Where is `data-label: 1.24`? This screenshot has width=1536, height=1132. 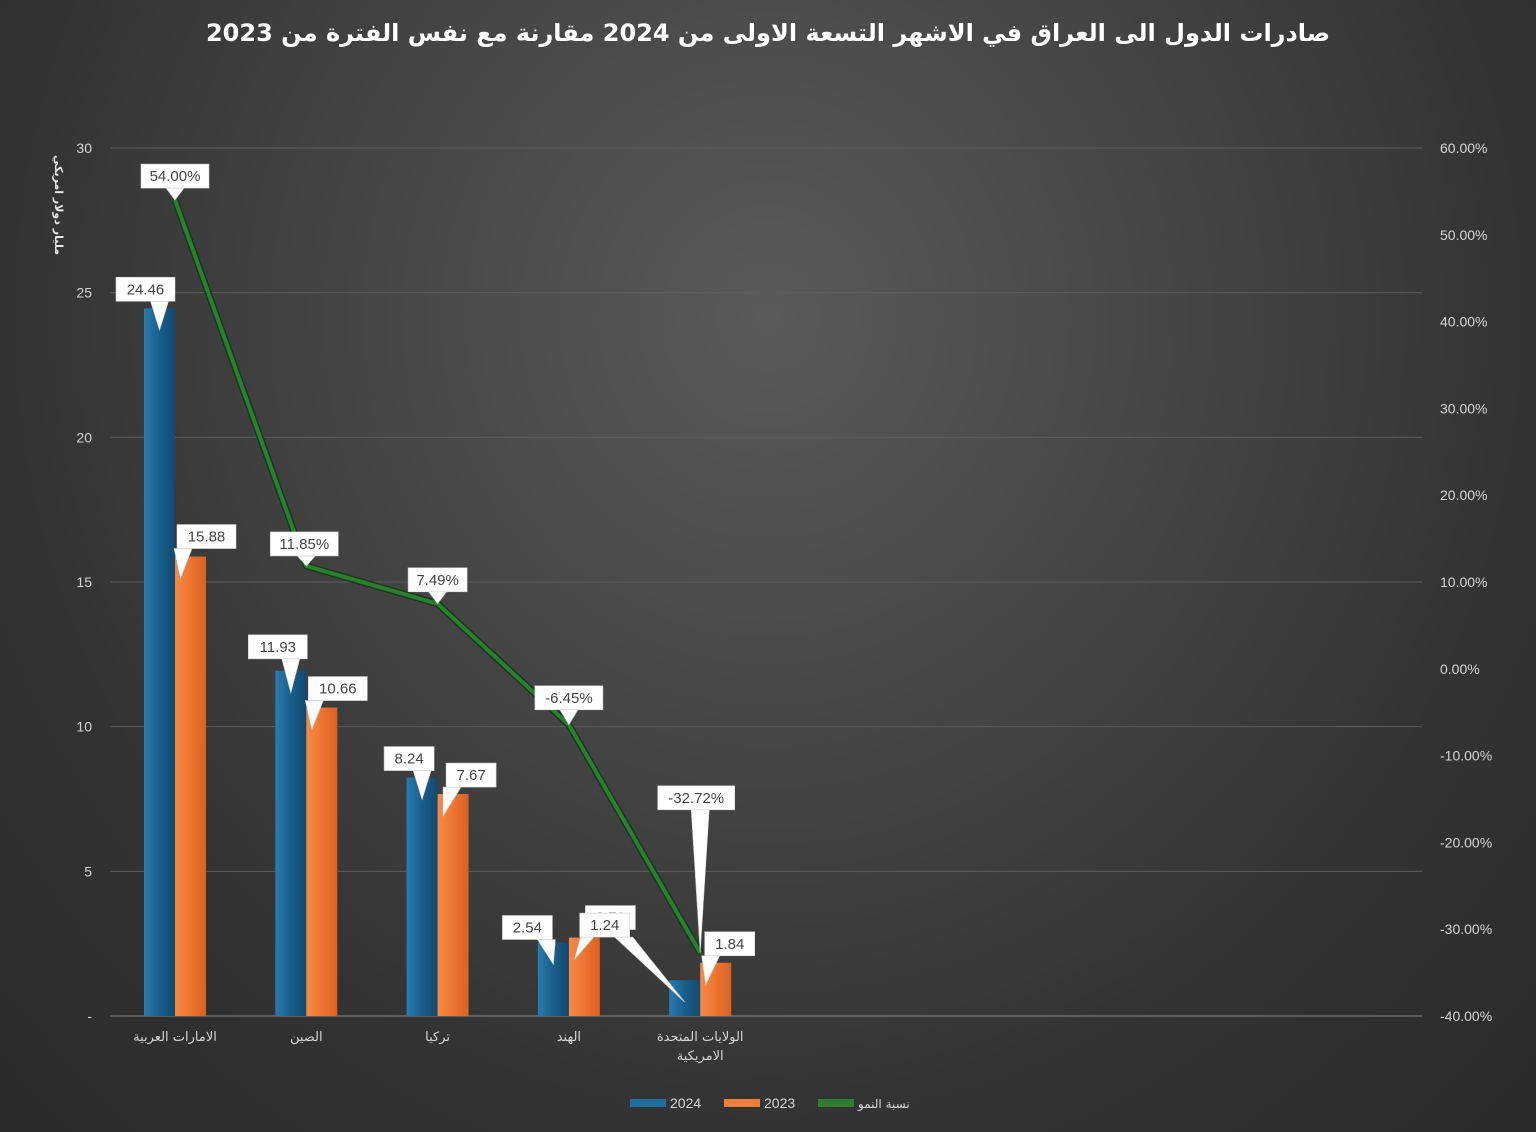
data-label: 1.24 is located at coordinates (632, 957).